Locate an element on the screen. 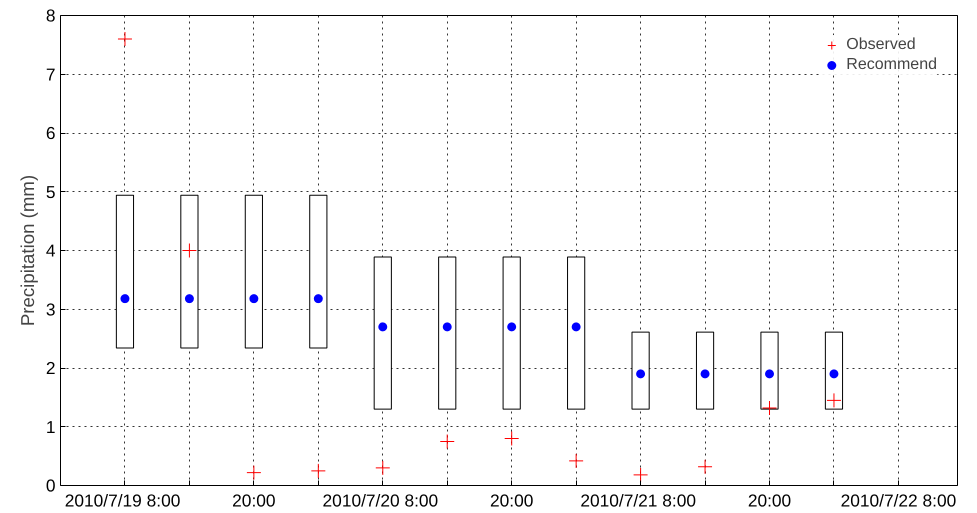 The image size is (977, 513). x-tick-label: 2010/7/19 8:00 is located at coordinates (122, 500).